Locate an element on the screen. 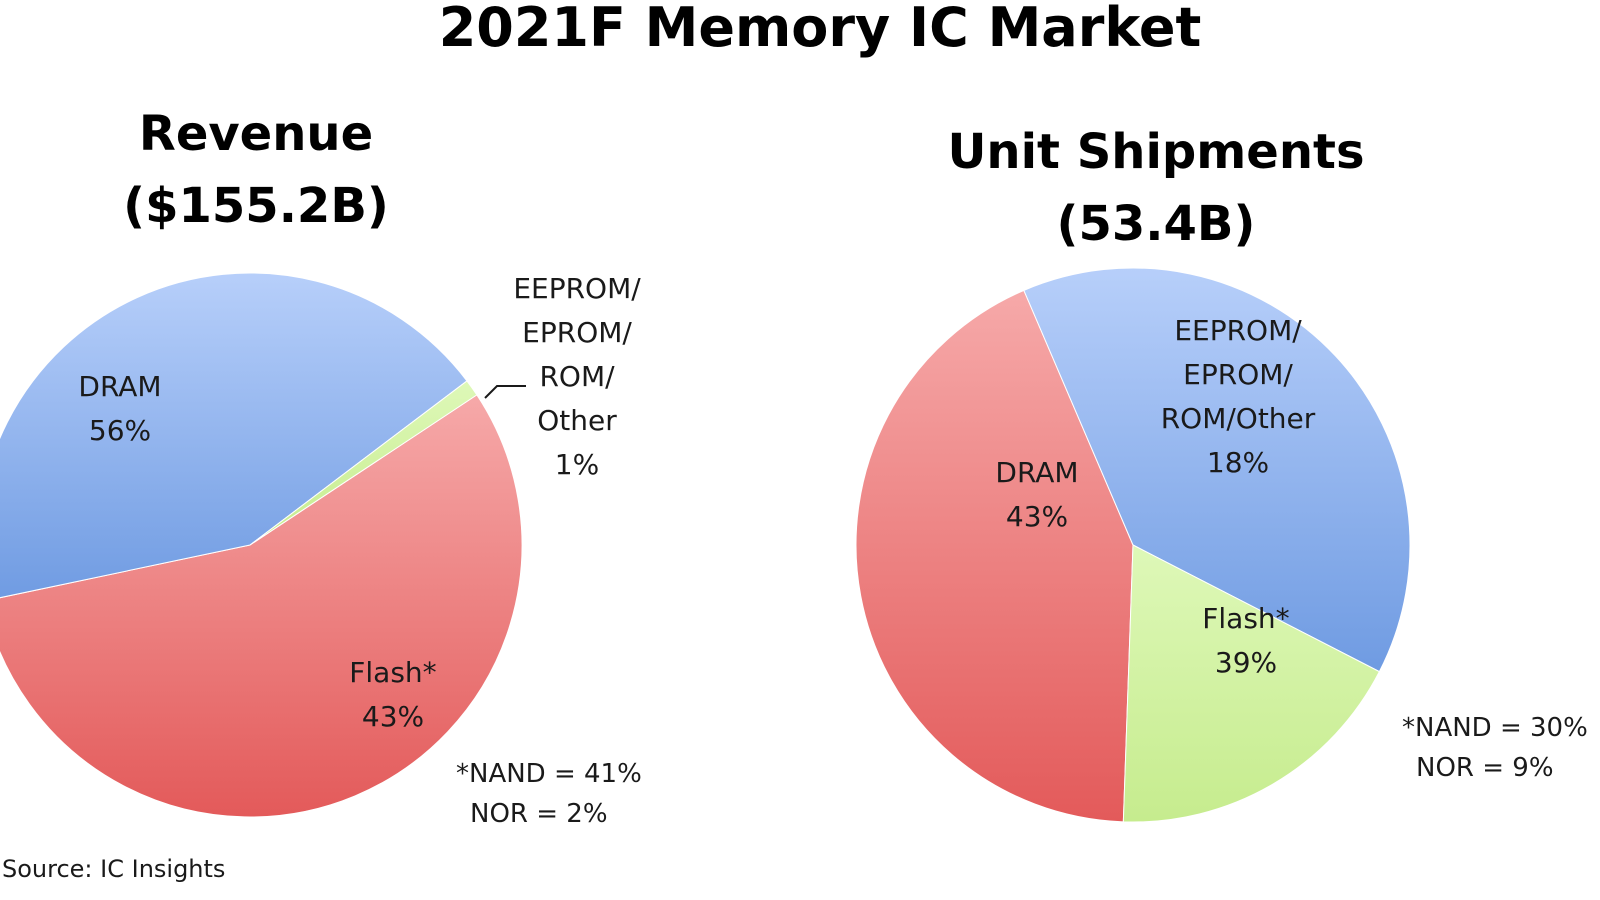 The height and width of the screenshot is (900, 1600). chart-1-note-line-2: NOR = 2% is located at coordinates (539, 814).